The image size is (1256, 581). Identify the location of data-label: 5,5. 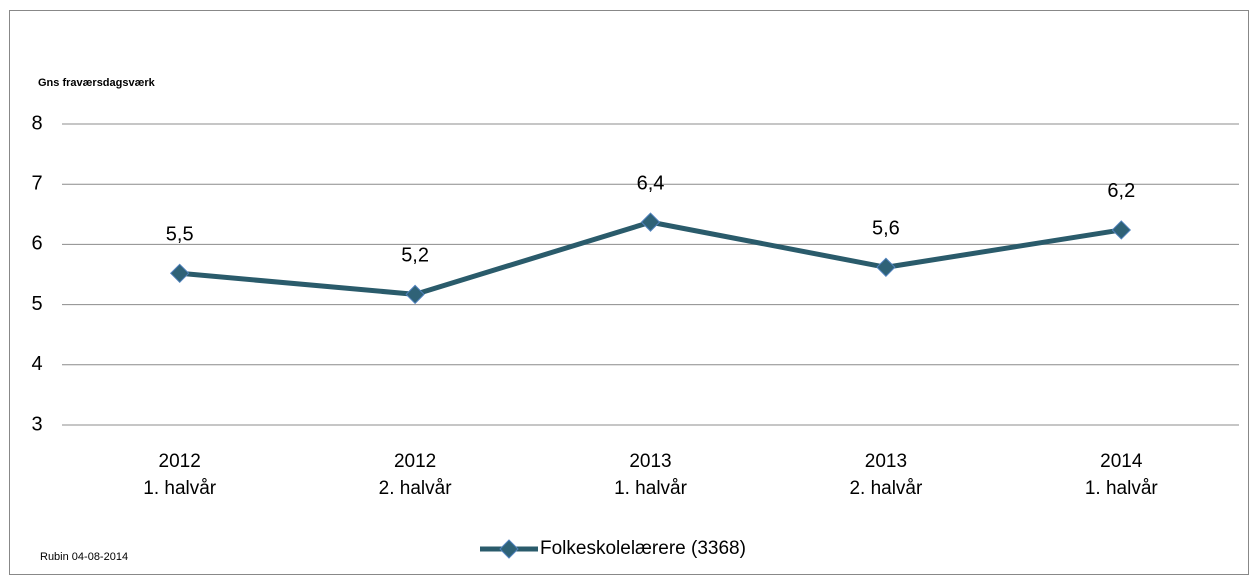
(180, 235).